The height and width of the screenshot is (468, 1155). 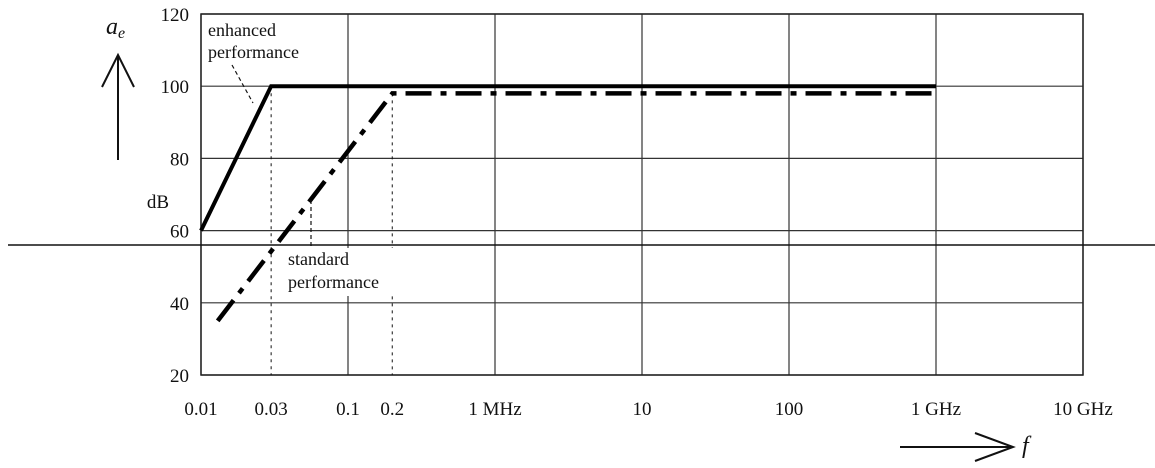 I want to click on y-axis-symbol: ae, so click(x=115, y=28).